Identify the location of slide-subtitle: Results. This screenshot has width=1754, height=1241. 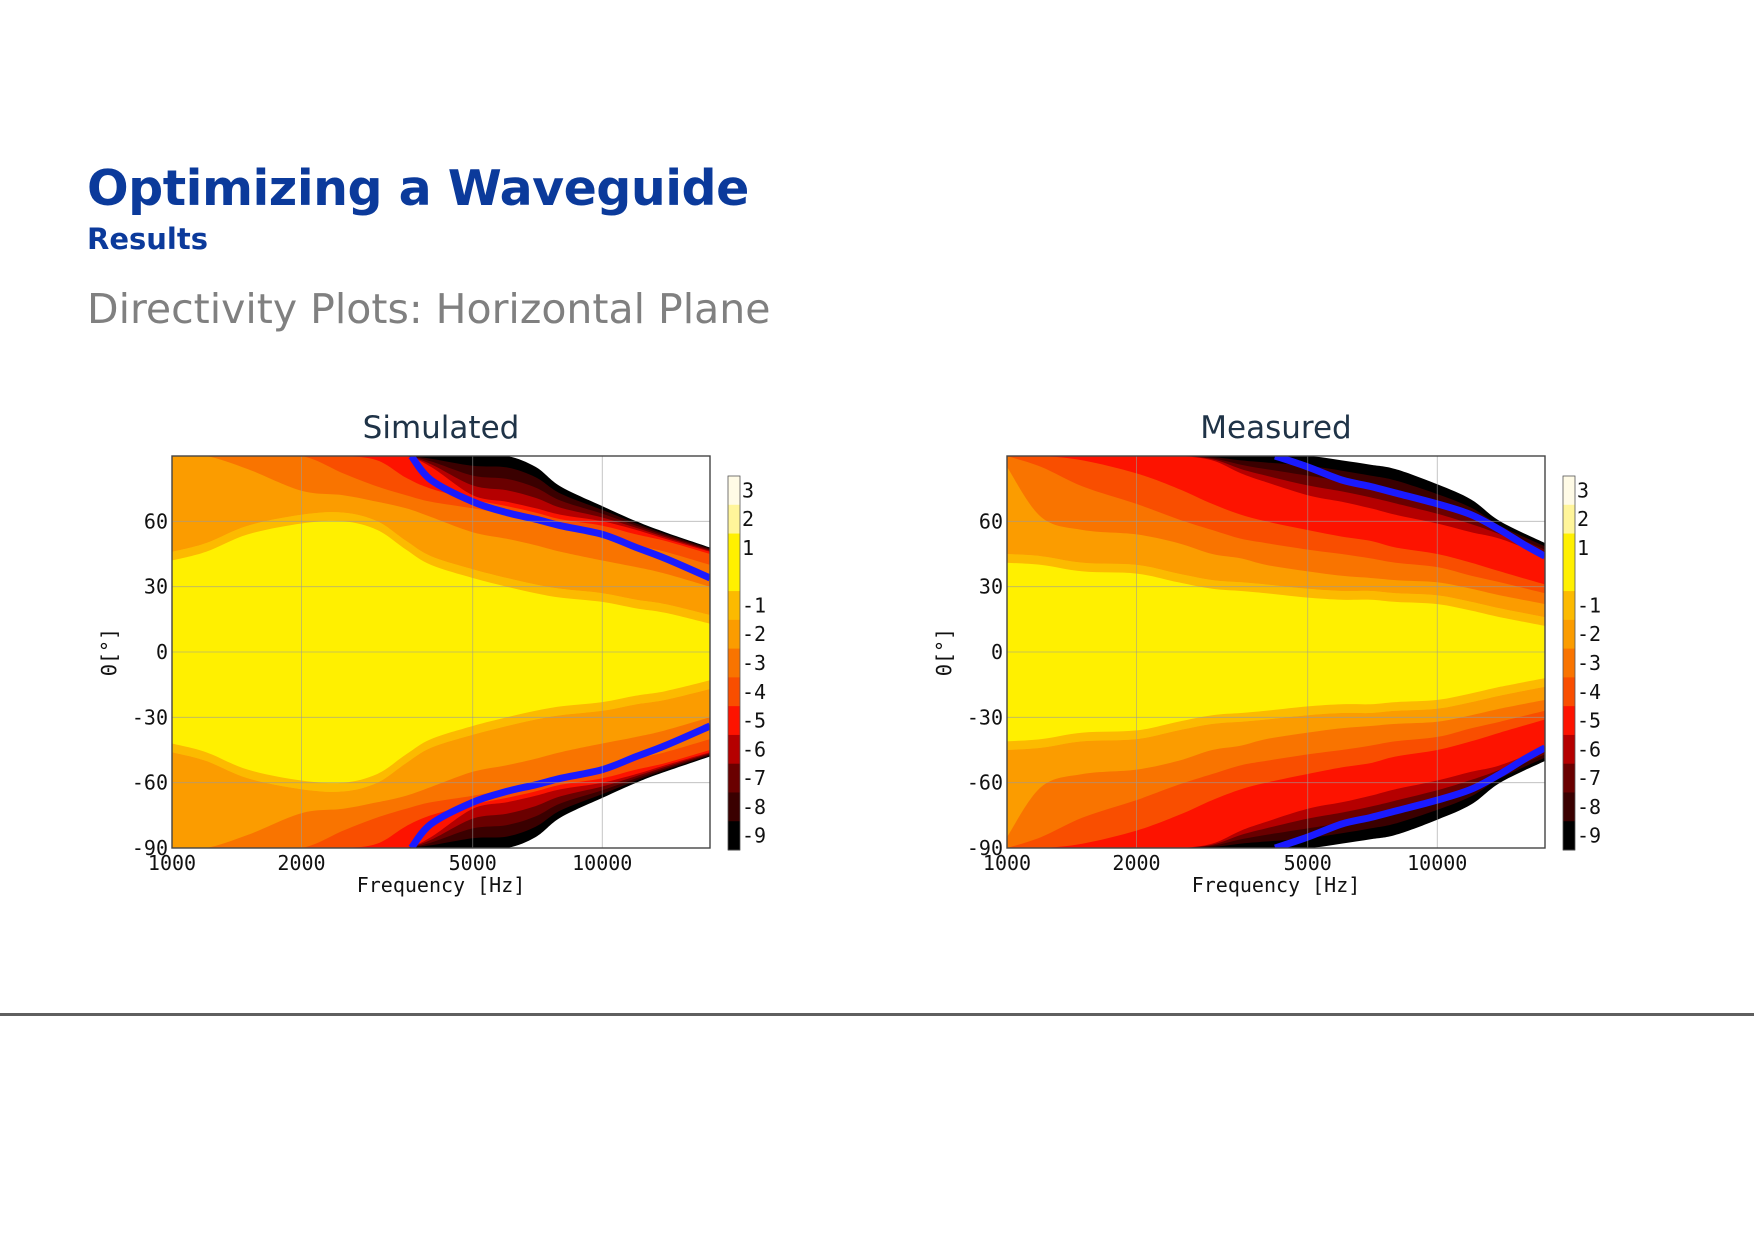
(147, 239).